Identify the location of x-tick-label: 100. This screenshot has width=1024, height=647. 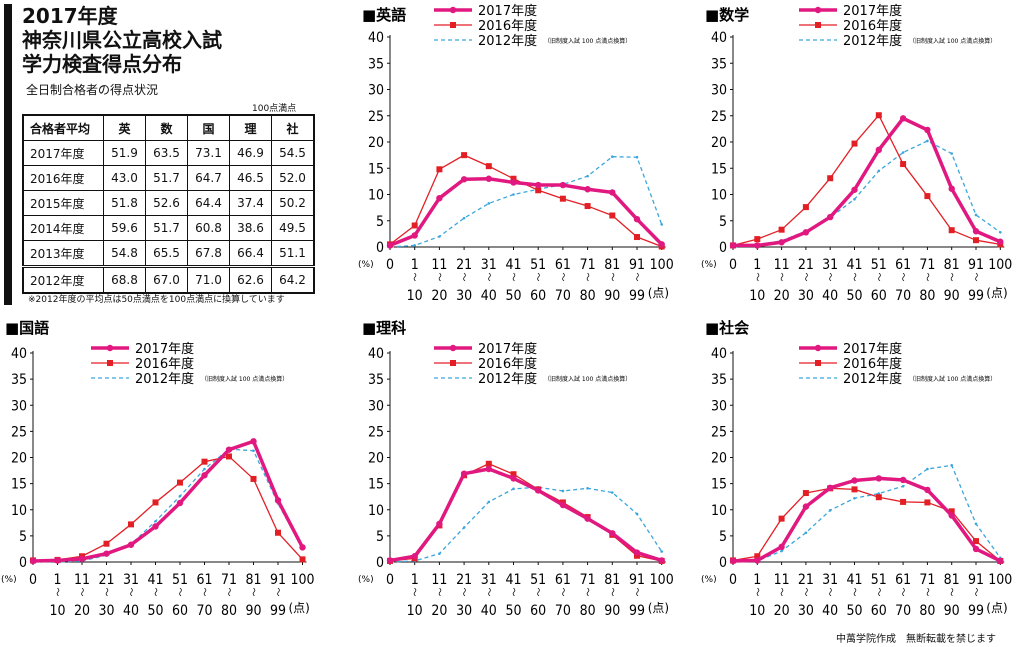
(1000, 265).